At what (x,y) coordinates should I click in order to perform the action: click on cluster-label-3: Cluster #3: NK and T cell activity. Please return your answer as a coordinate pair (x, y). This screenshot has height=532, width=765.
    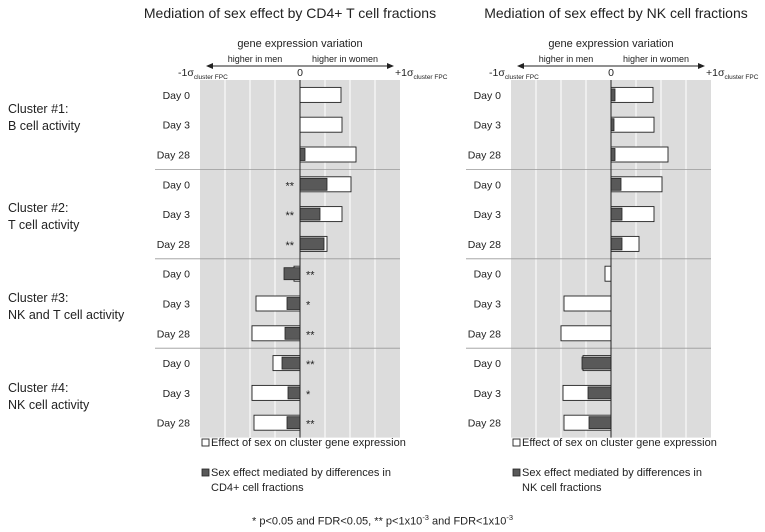
    Looking at the image, I should click on (66, 307).